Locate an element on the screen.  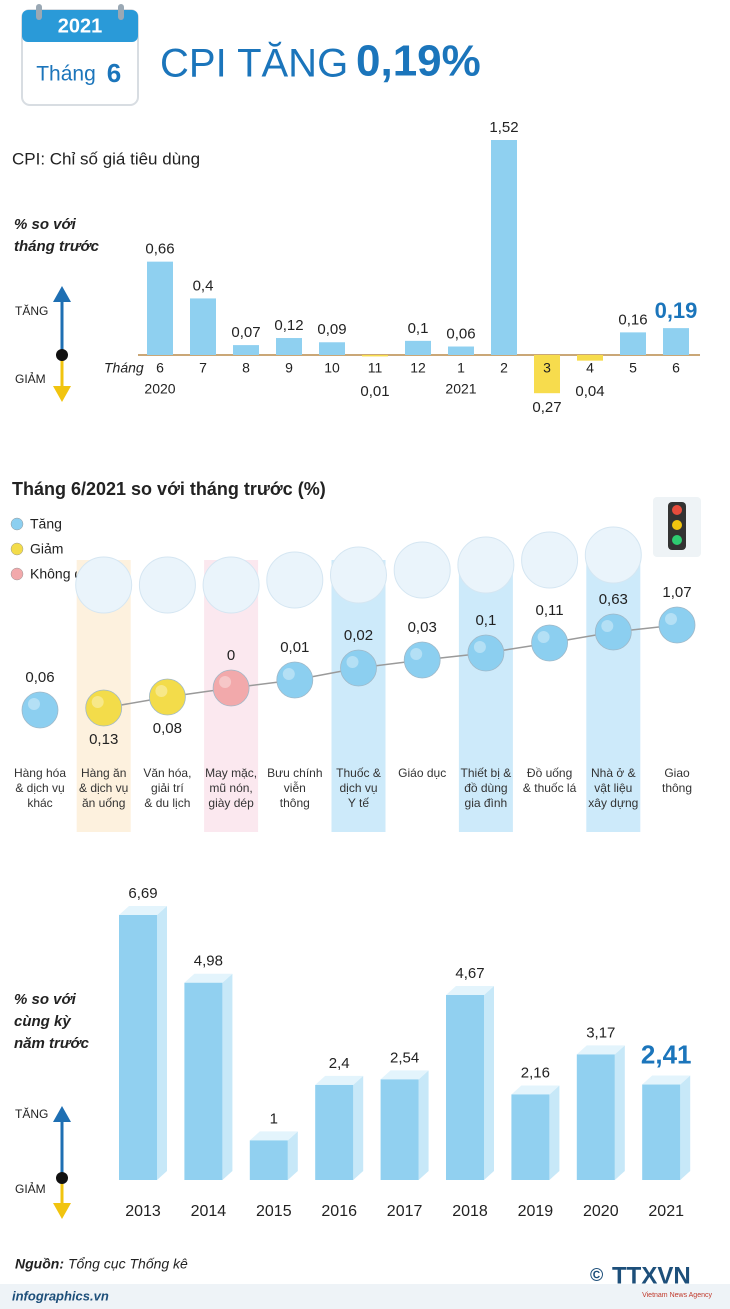
x-tick-label: 12 is located at coordinates (418, 368).